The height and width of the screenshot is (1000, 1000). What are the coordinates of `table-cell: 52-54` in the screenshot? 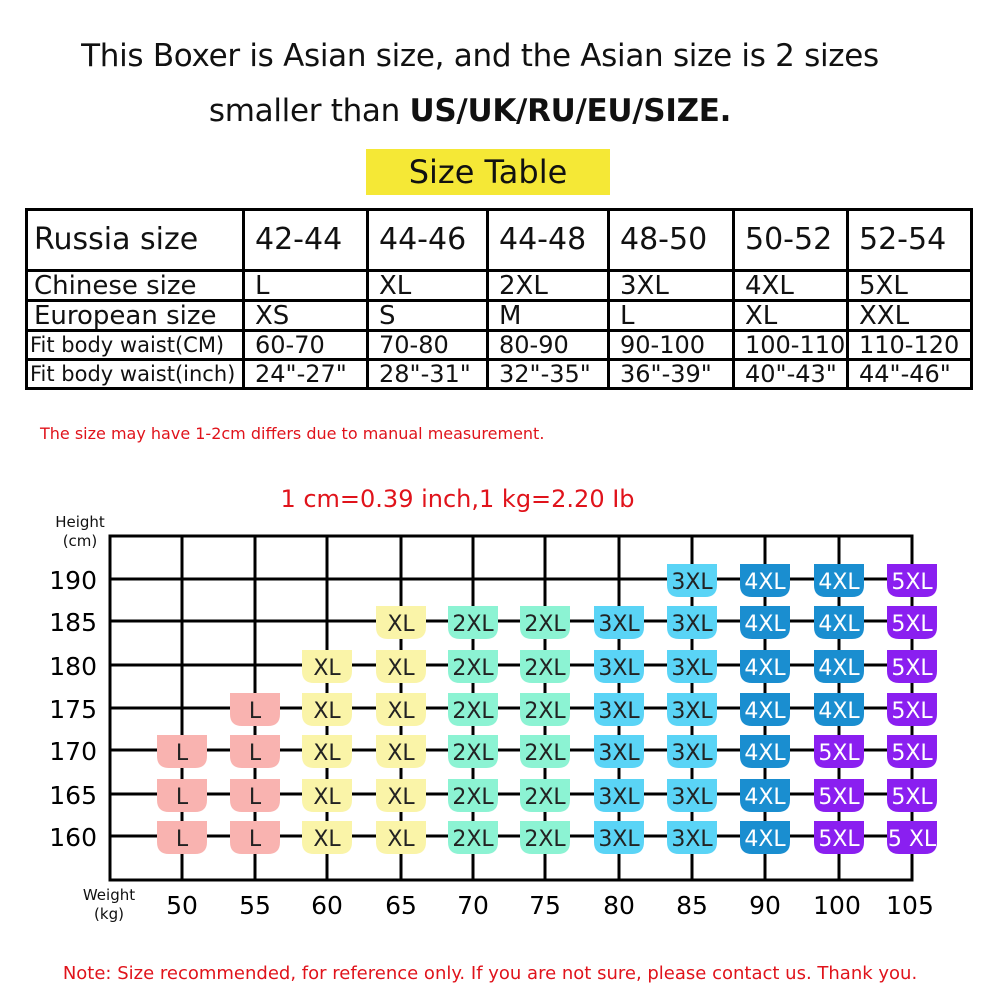 It's located at (909, 240).